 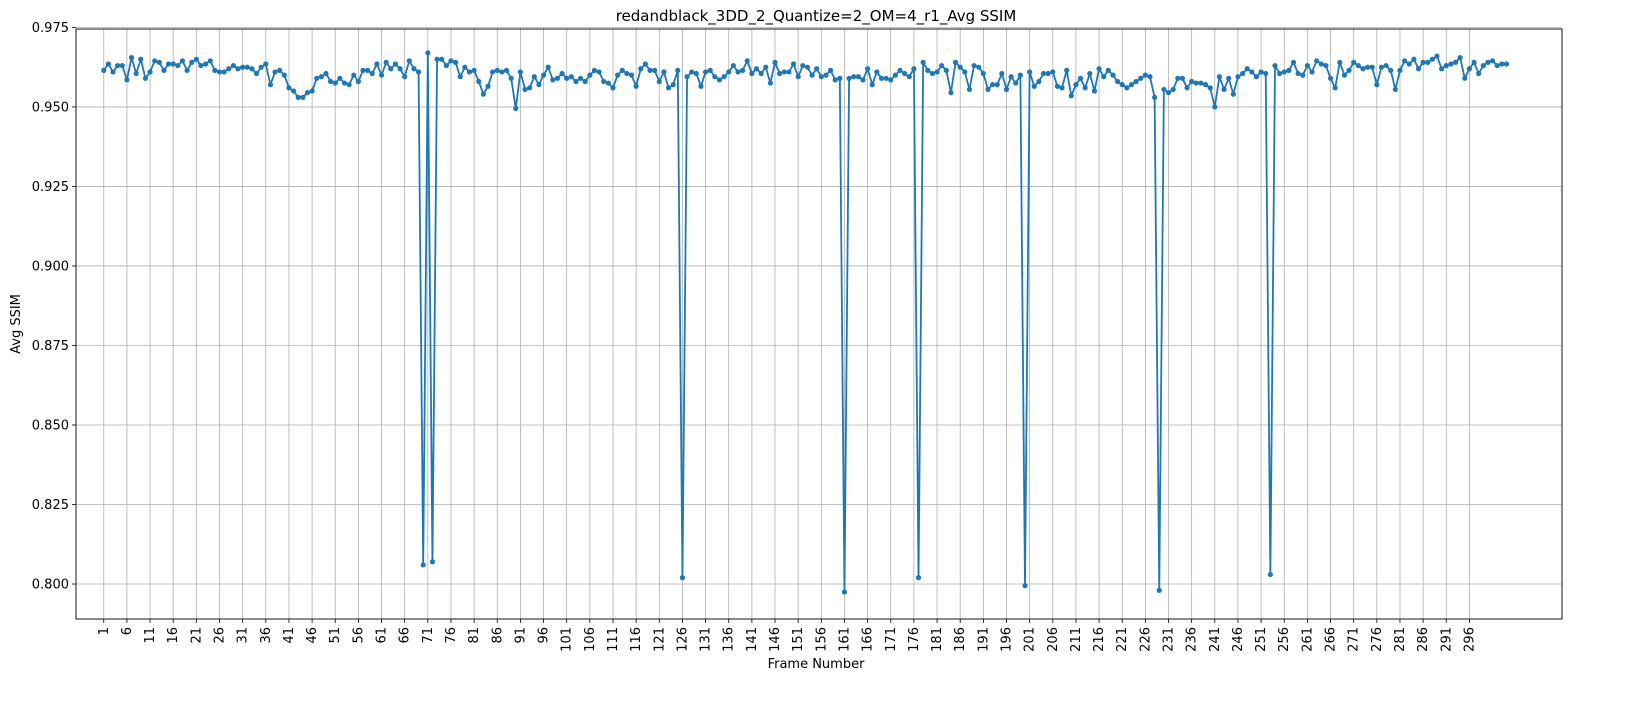 What do you see at coordinates (960, 639) in the screenshot?
I see `x-tick-label: 186` at bounding box center [960, 639].